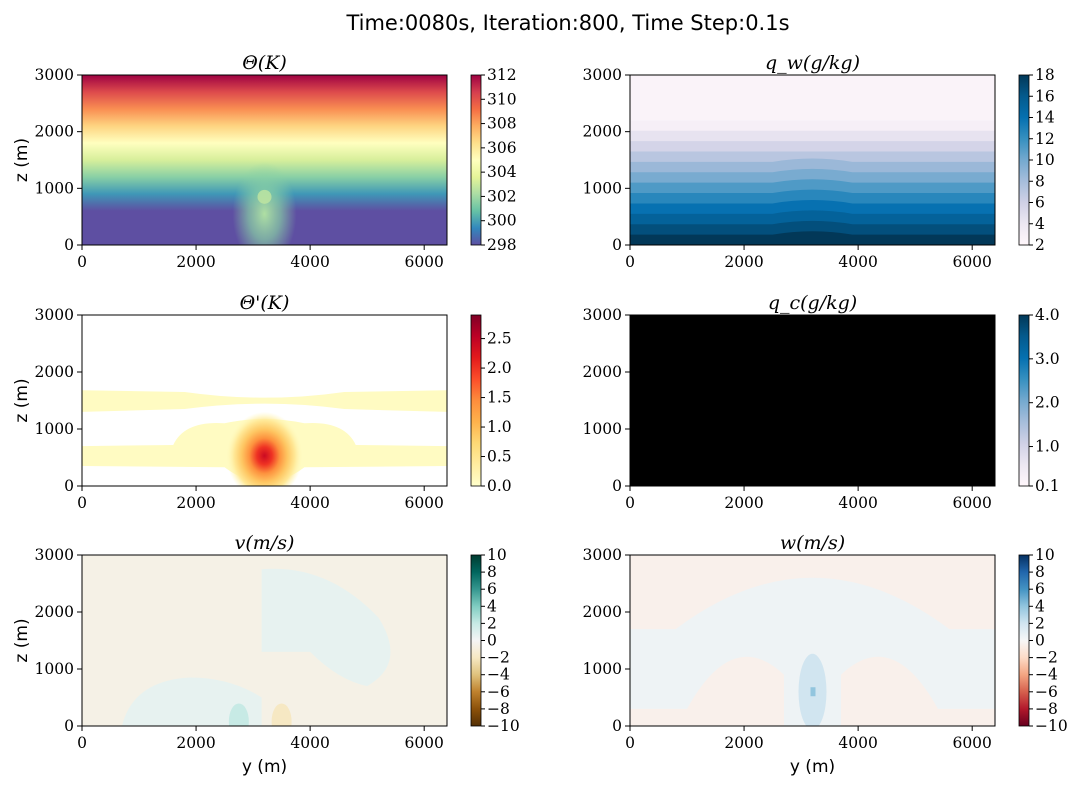 The height and width of the screenshot is (790, 1081). I want to click on moisture-band, so click(812, 238).